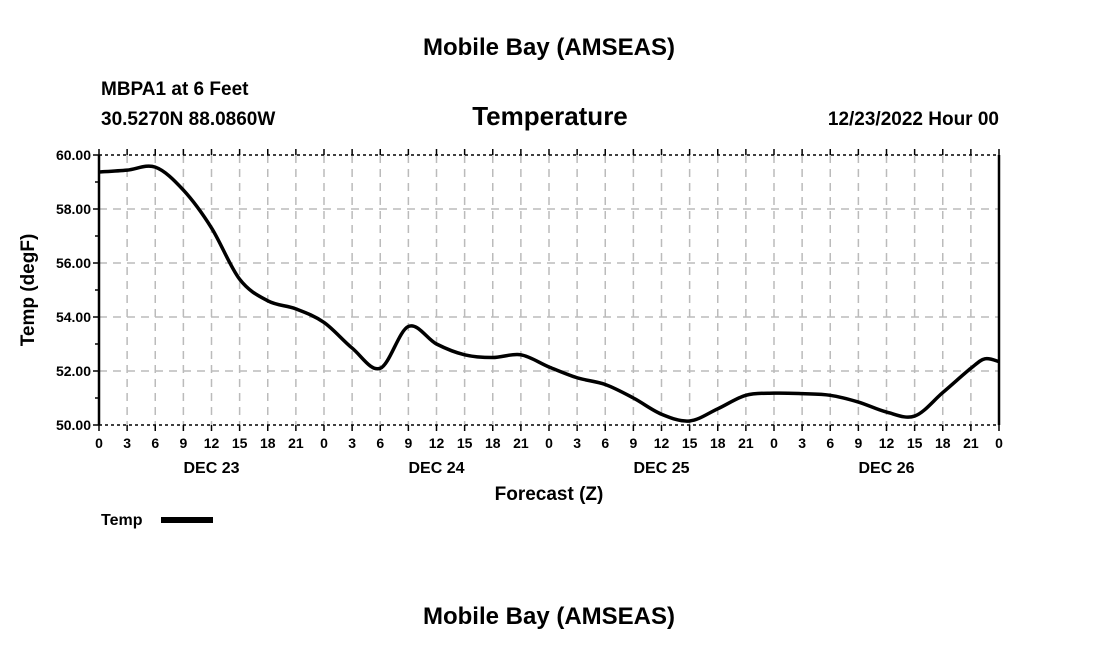 Image resolution: width=1100 pixels, height=650 pixels. What do you see at coordinates (886, 468) in the screenshot?
I see `day-label: DEC 26` at bounding box center [886, 468].